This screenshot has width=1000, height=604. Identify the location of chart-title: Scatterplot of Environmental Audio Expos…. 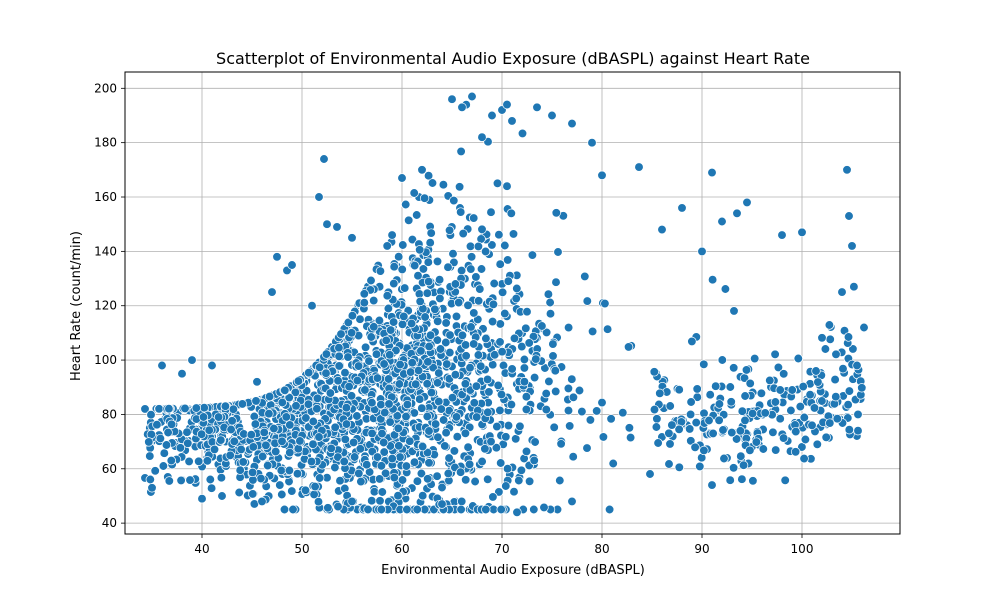
(513, 58).